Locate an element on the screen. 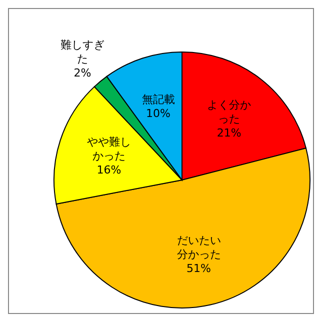 This screenshot has width=322, height=322. data-label: 21% is located at coordinates (229, 133).